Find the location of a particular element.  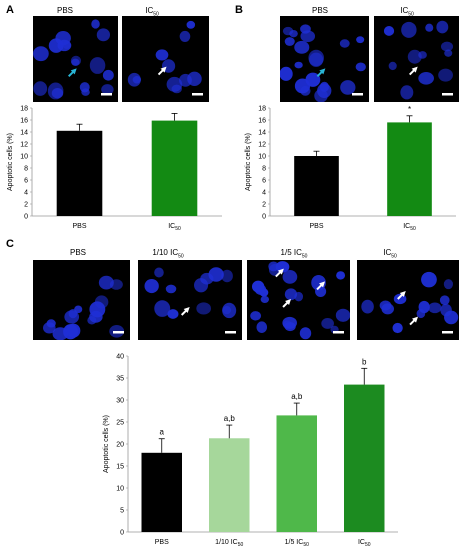

micrograph-c-fifth is located at coordinates (298, 300).